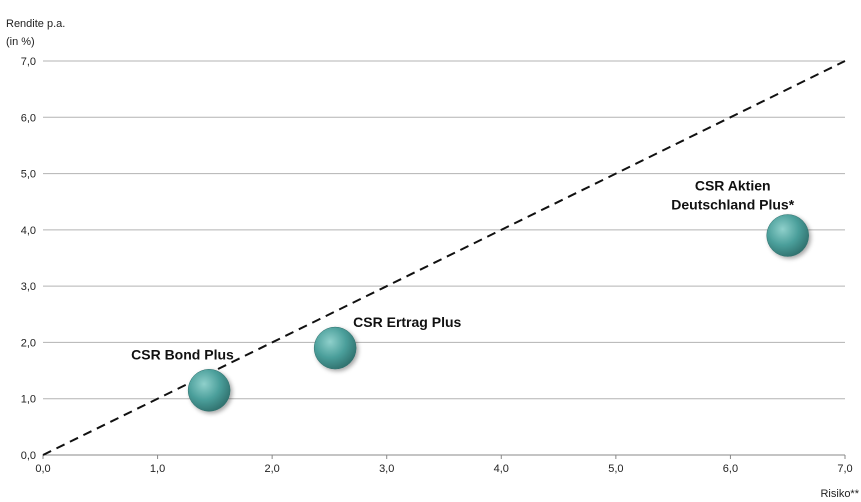  Describe the element at coordinates (28, 287) in the screenshot. I see `y-tick-label: 3,0` at that location.